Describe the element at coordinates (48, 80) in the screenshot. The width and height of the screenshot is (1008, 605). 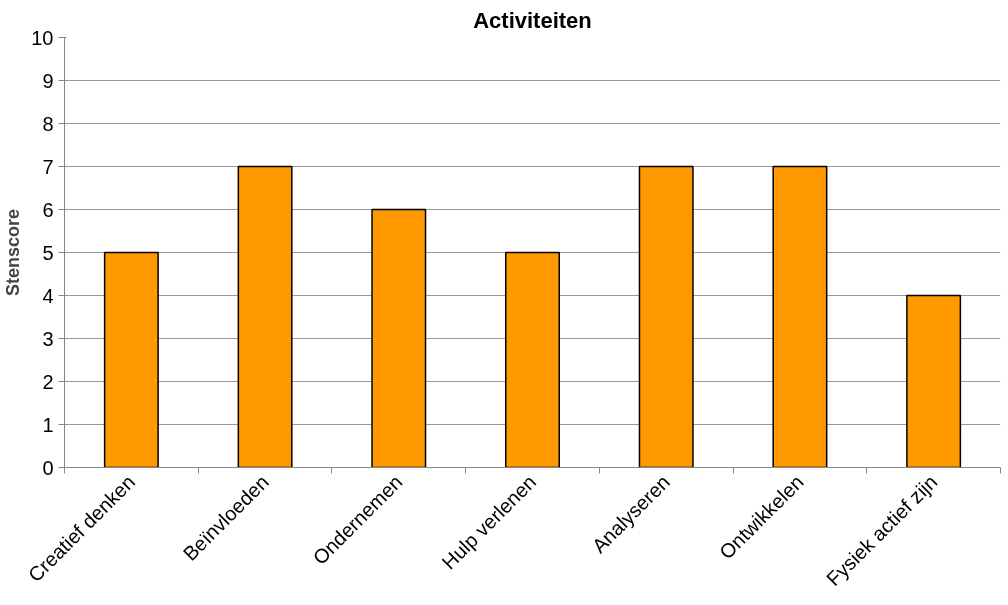
I see `y-tick-label: 9` at that location.